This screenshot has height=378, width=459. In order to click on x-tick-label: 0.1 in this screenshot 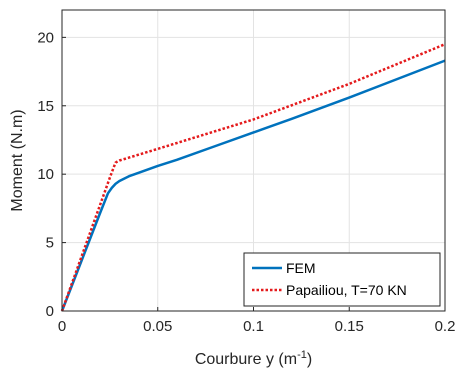, I will do `click(253, 326)`.